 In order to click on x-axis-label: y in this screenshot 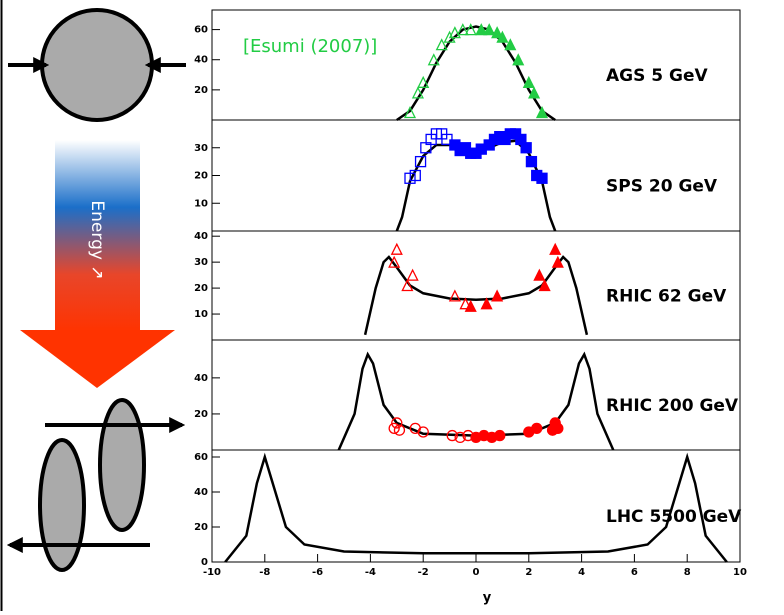, I will do `click(487, 598)`.